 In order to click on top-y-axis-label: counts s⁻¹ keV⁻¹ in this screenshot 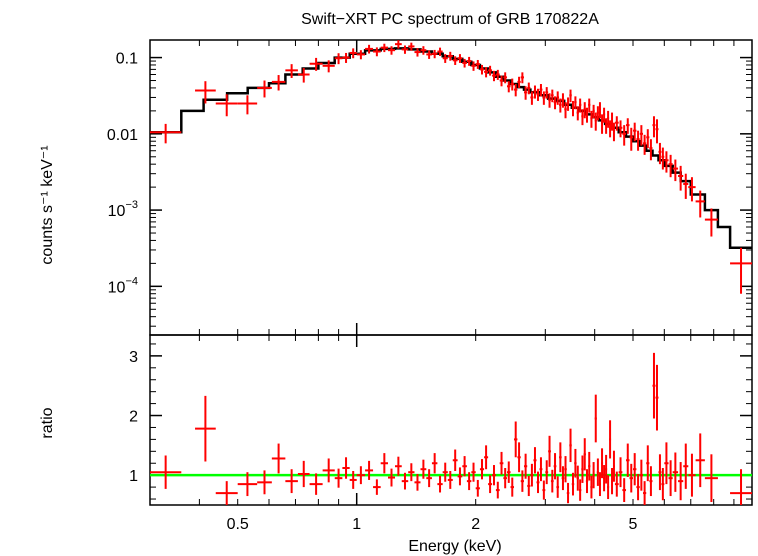, I will do `click(47, 204)`.